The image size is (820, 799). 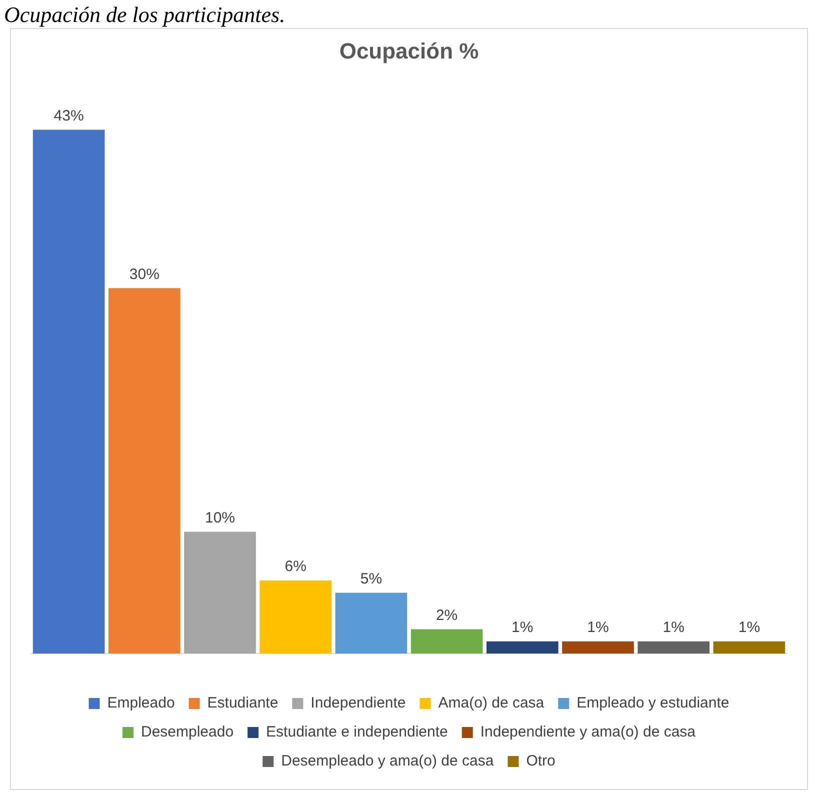 What do you see at coordinates (409, 51) in the screenshot?
I see `chart-title: Ocupación %` at bounding box center [409, 51].